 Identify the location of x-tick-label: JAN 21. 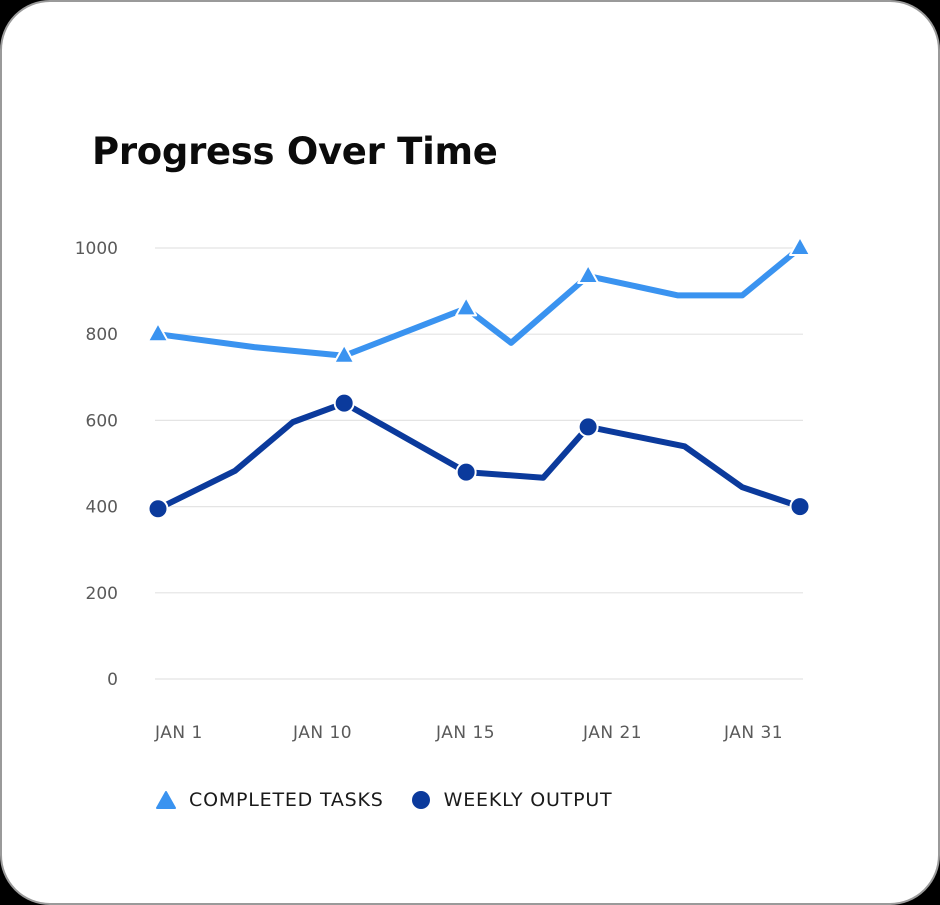
(612, 733).